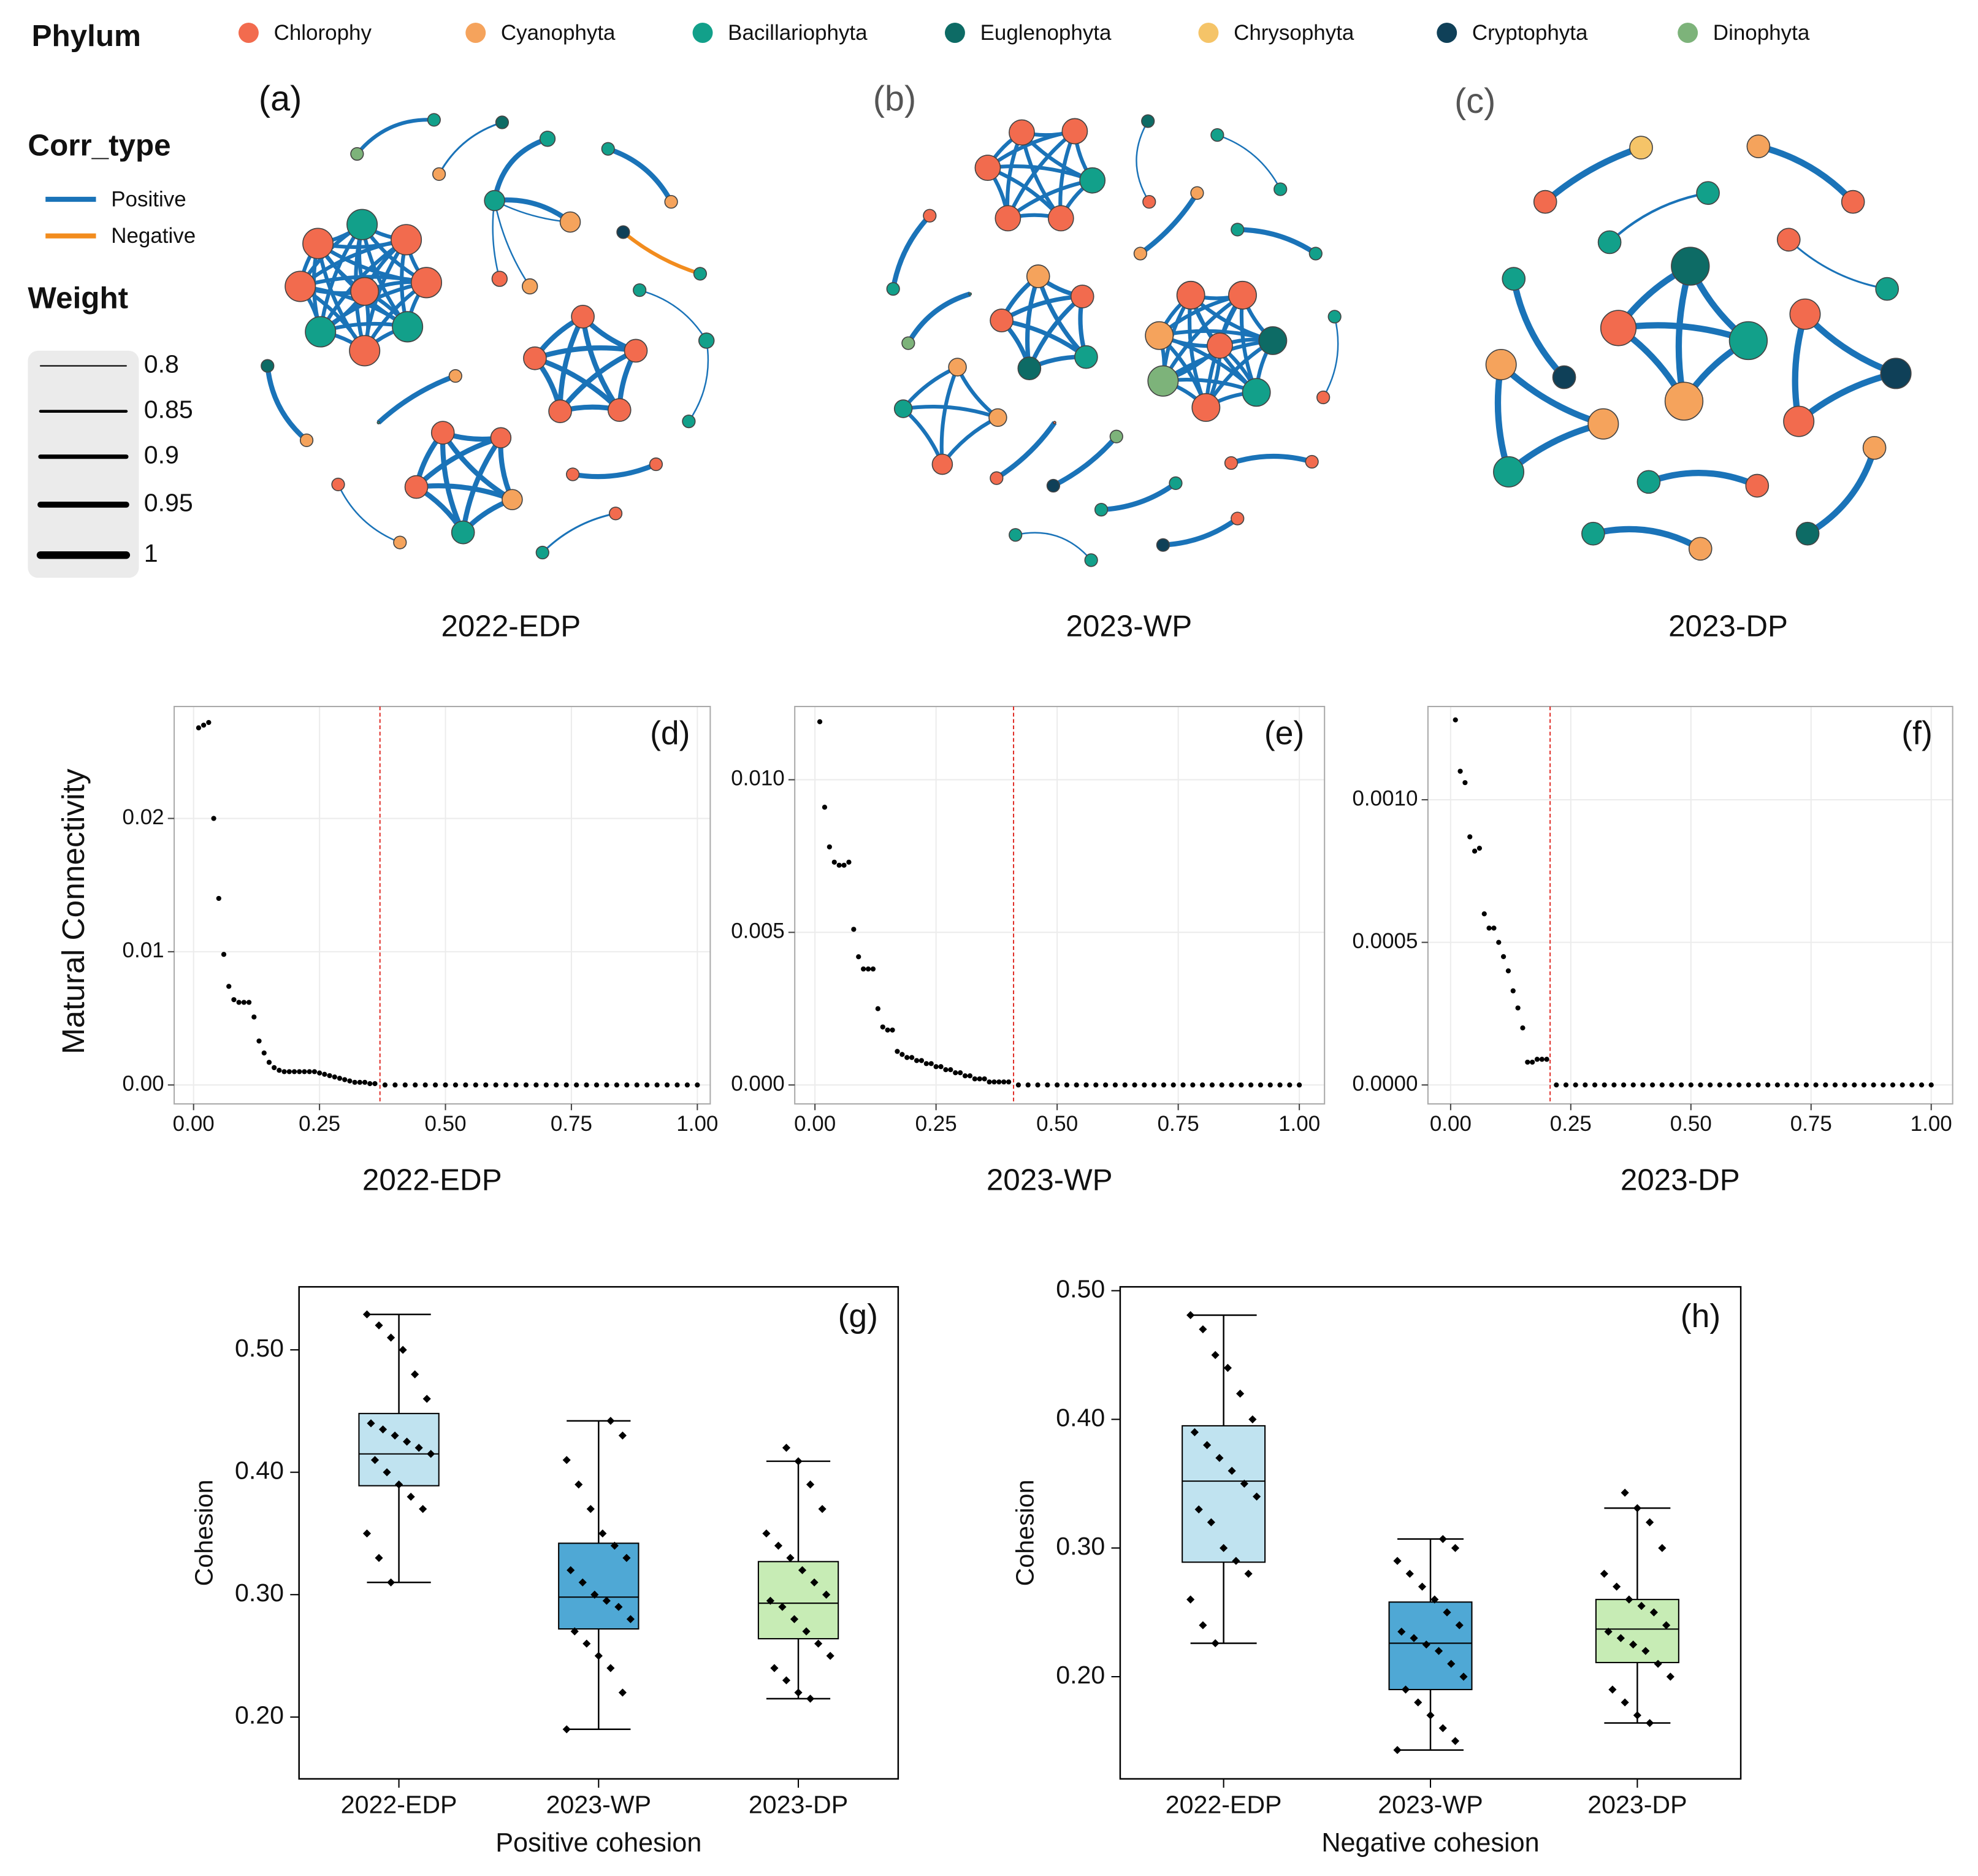  Describe the element at coordinates (99, 146) in the screenshot. I see `legend-title: Corr_type` at that location.